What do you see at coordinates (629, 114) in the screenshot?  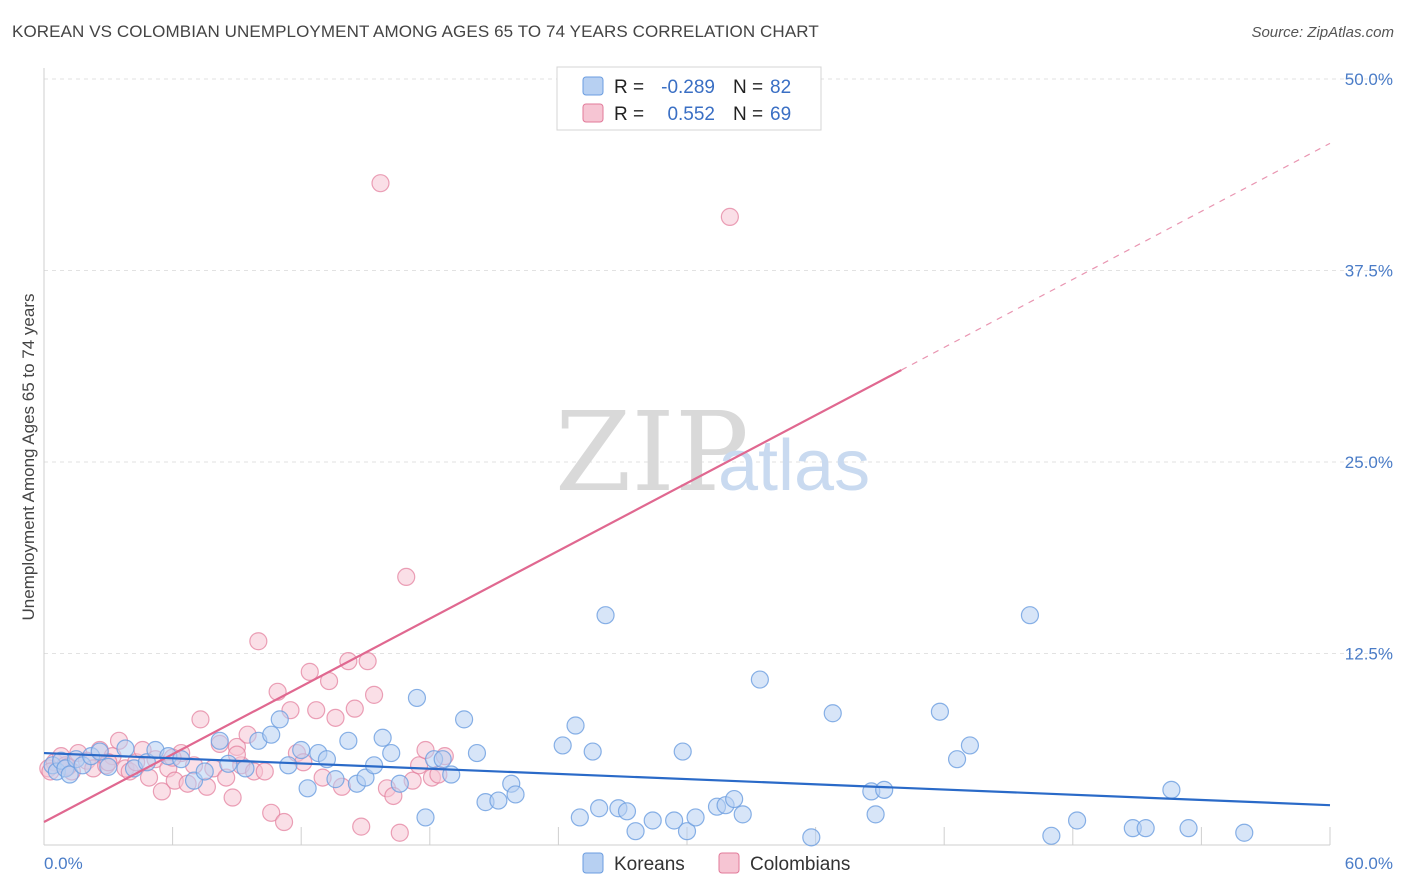 I see `legend-colombians-r-label: R =` at bounding box center [629, 114].